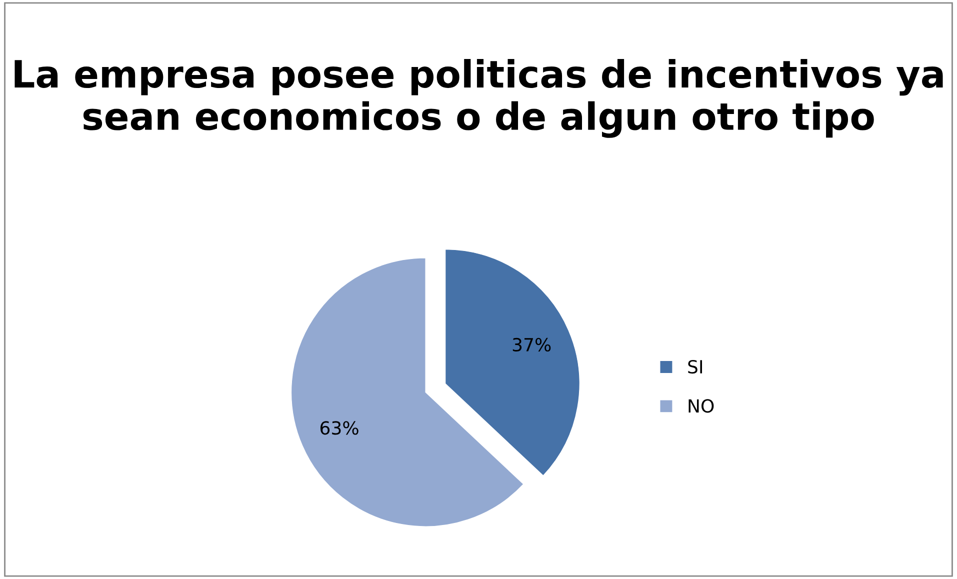 The width and height of the screenshot is (957, 579). I want to click on legend-label: NO, so click(701, 406).